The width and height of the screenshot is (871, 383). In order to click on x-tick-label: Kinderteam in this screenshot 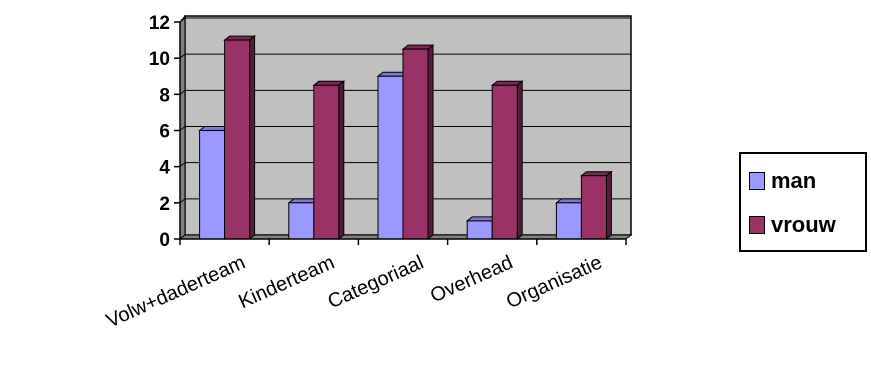, I will do `click(286, 282)`.